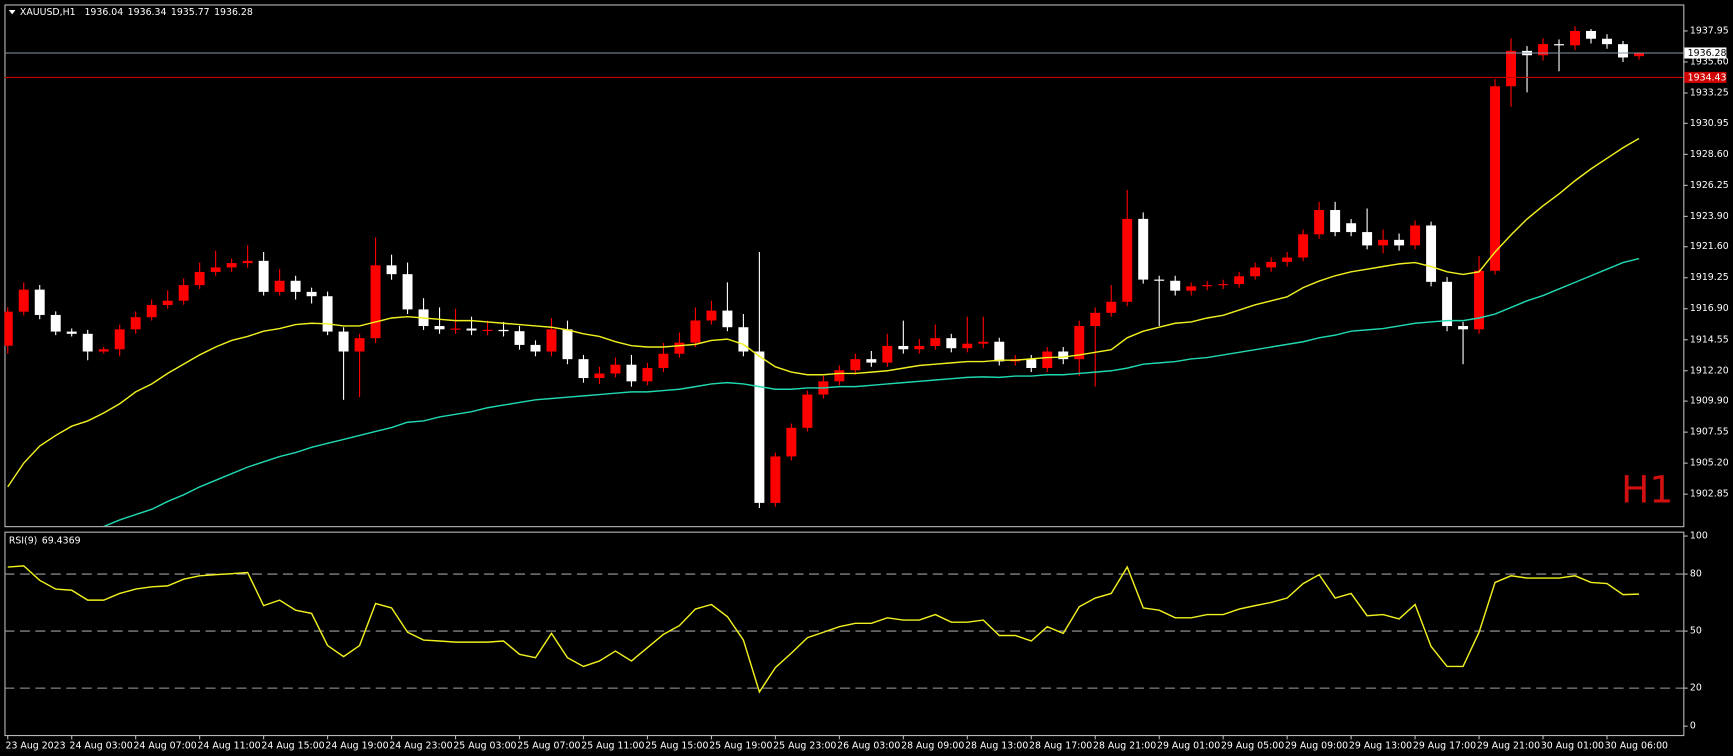 Image resolution: width=1733 pixels, height=756 pixels. Describe the element at coordinates (190, 12) in the screenshot. I see `last-low: 1935.77` at that location.